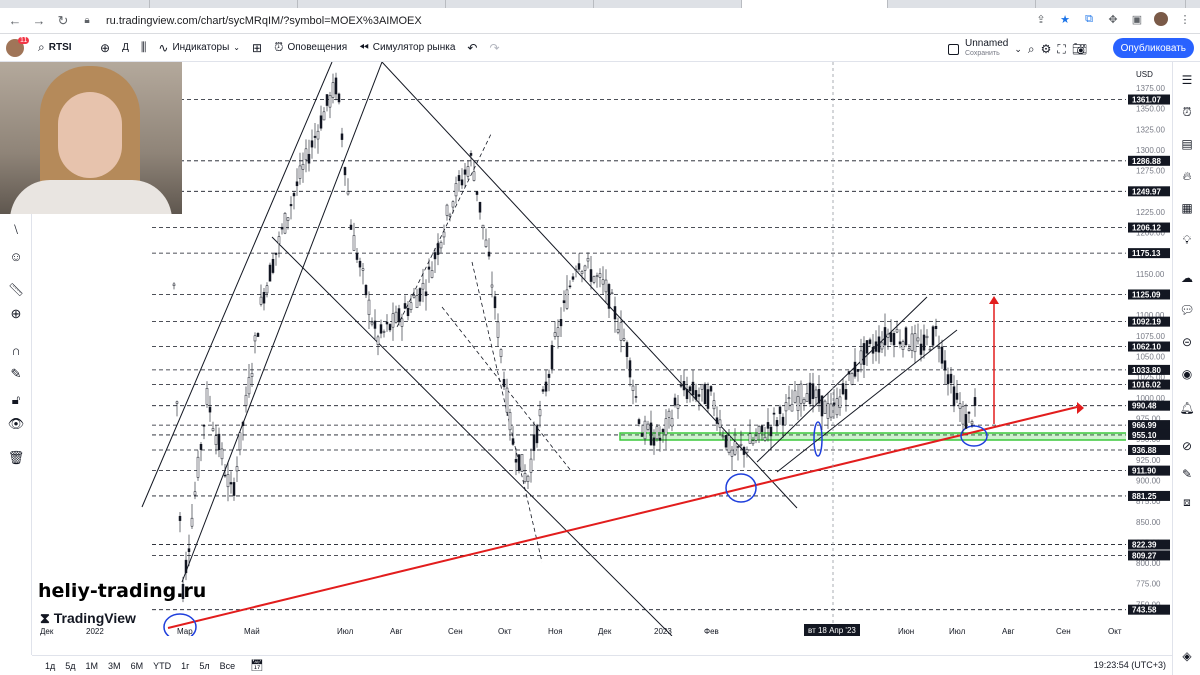 The height and width of the screenshot is (675, 1200). Describe the element at coordinates (472, 48) in the screenshot. I see `undo-button: ↶` at that location.